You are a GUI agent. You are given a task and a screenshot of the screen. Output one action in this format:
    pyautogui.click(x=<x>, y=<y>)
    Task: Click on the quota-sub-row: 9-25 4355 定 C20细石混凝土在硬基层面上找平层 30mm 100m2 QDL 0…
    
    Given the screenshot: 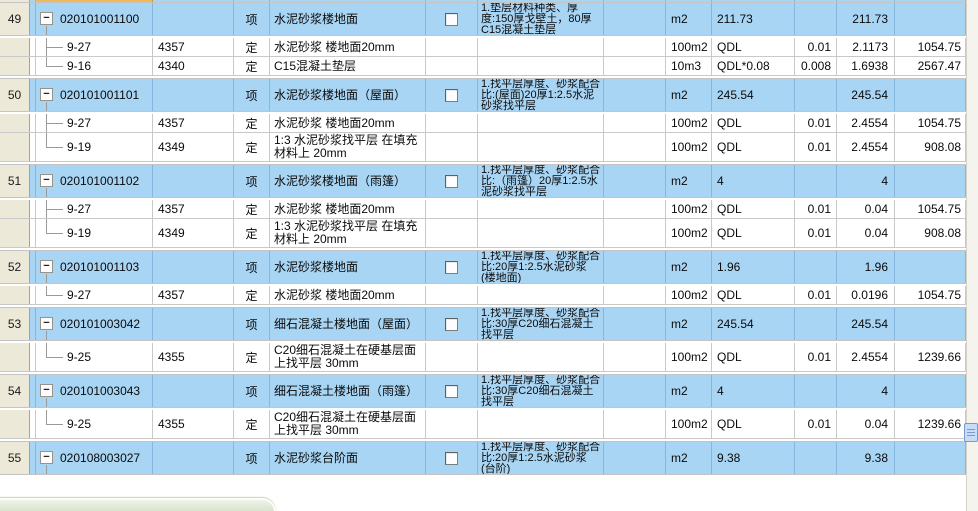 What is the action you would take?
    pyautogui.click(x=483, y=357)
    